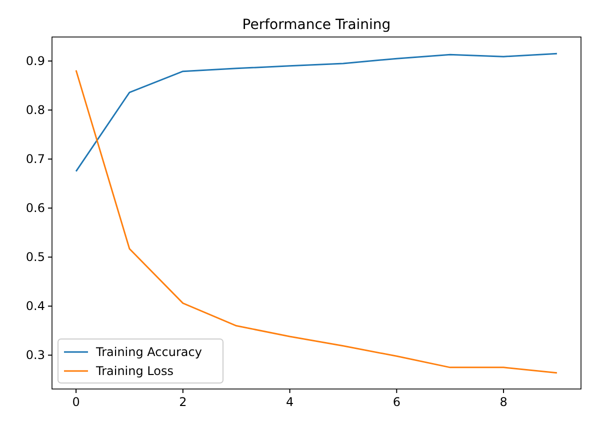 Image resolution: width=593 pixels, height=427 pixels. Describe the element at coordinates (316, 25) in the screenshot. I see `chart-title: Performance Training` at that location.